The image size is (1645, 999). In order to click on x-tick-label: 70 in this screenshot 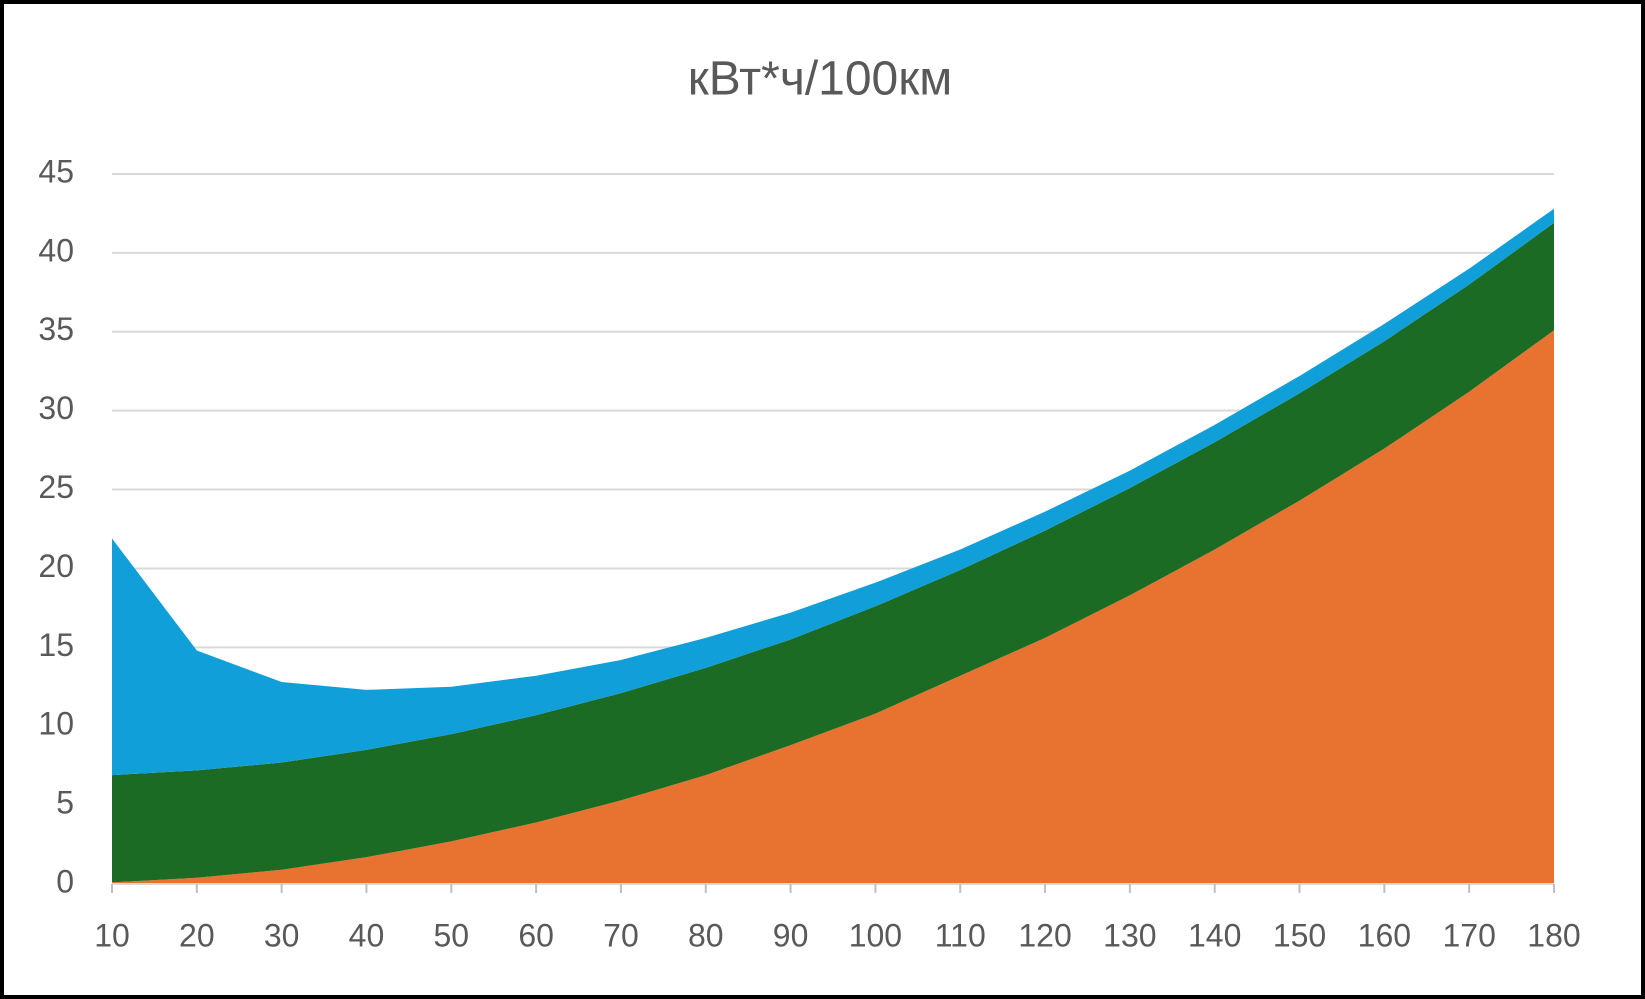, I will do `click(621, 935)`.